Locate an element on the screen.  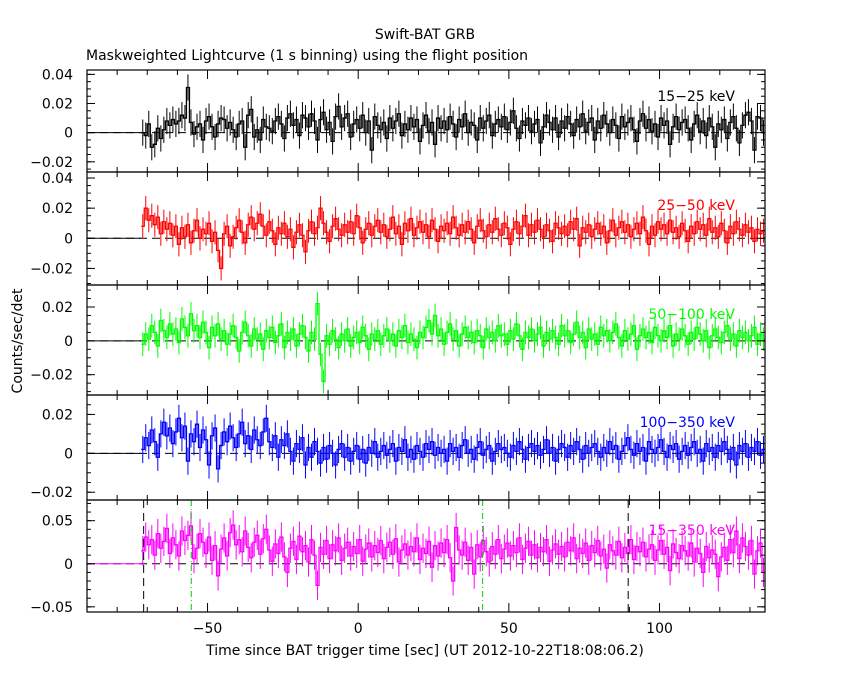
band-label: 15−350 keV is located at coordinates (691, 531).